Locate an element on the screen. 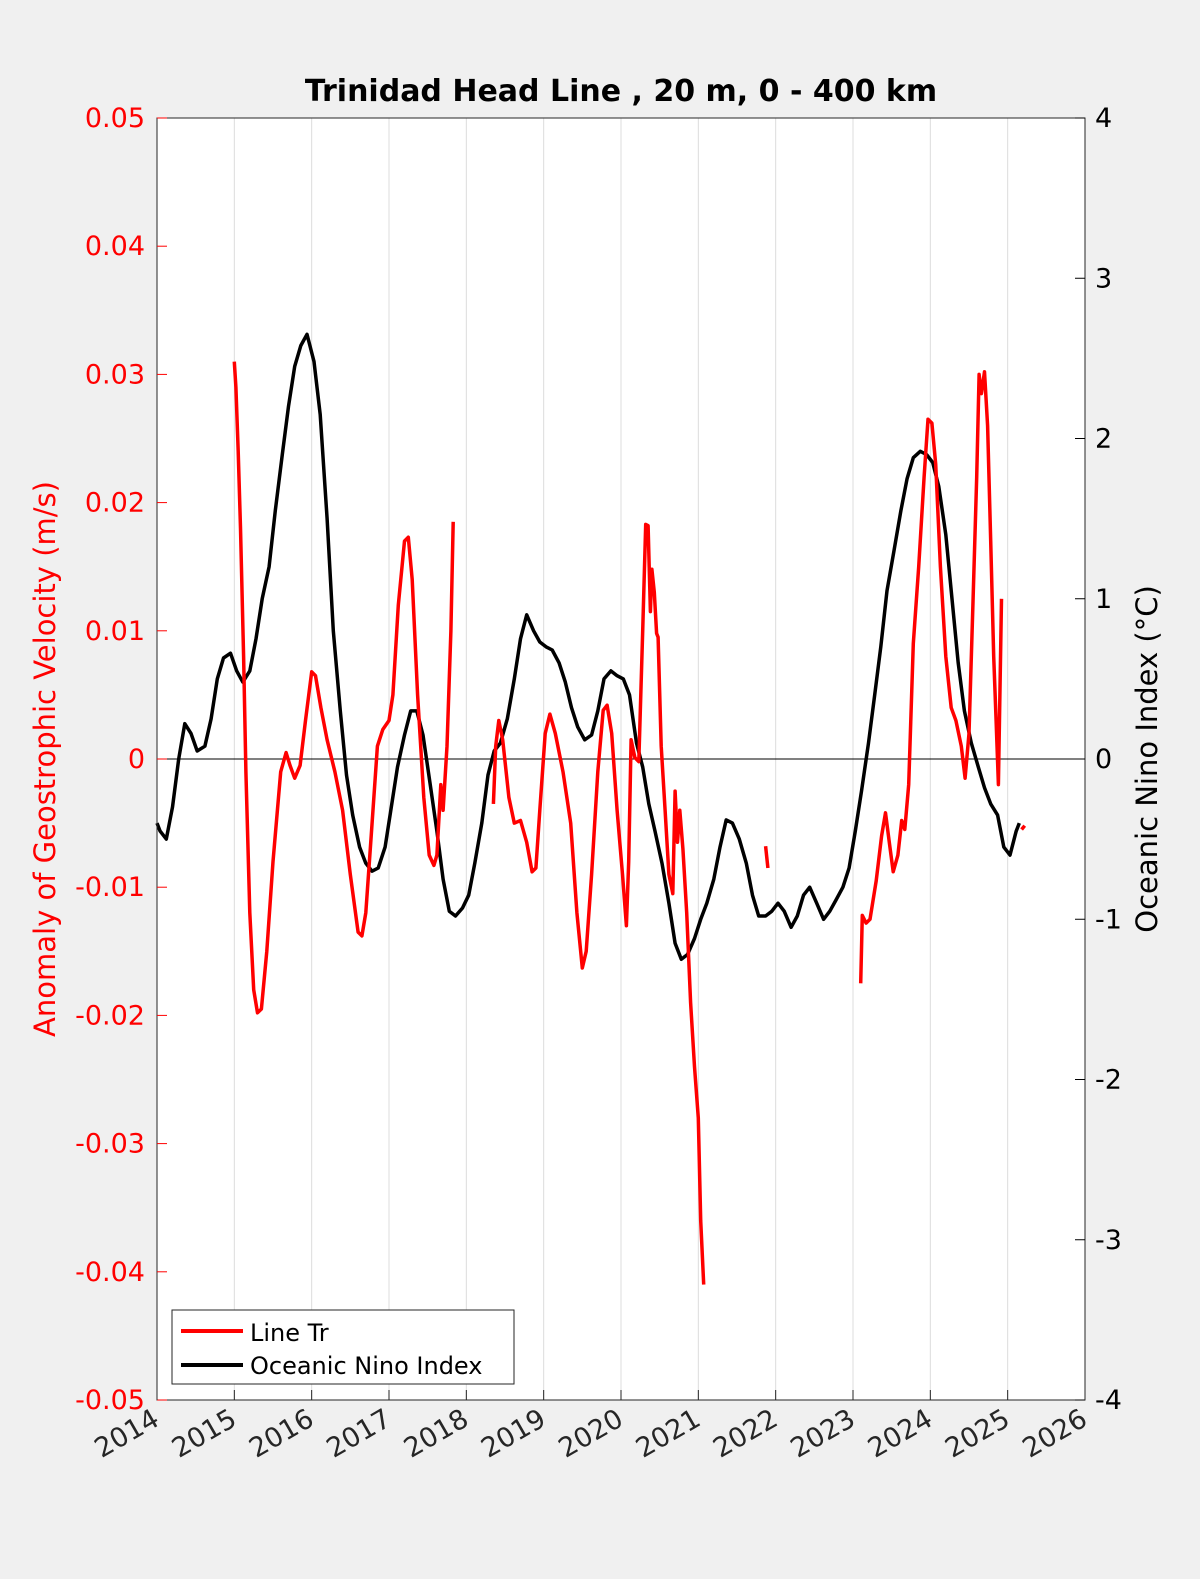 Image resolution: width=1200 pixels, height=1579 pixels. legend-label-oni: Oceanic Nino Index is located at coordinates (366, 1366).